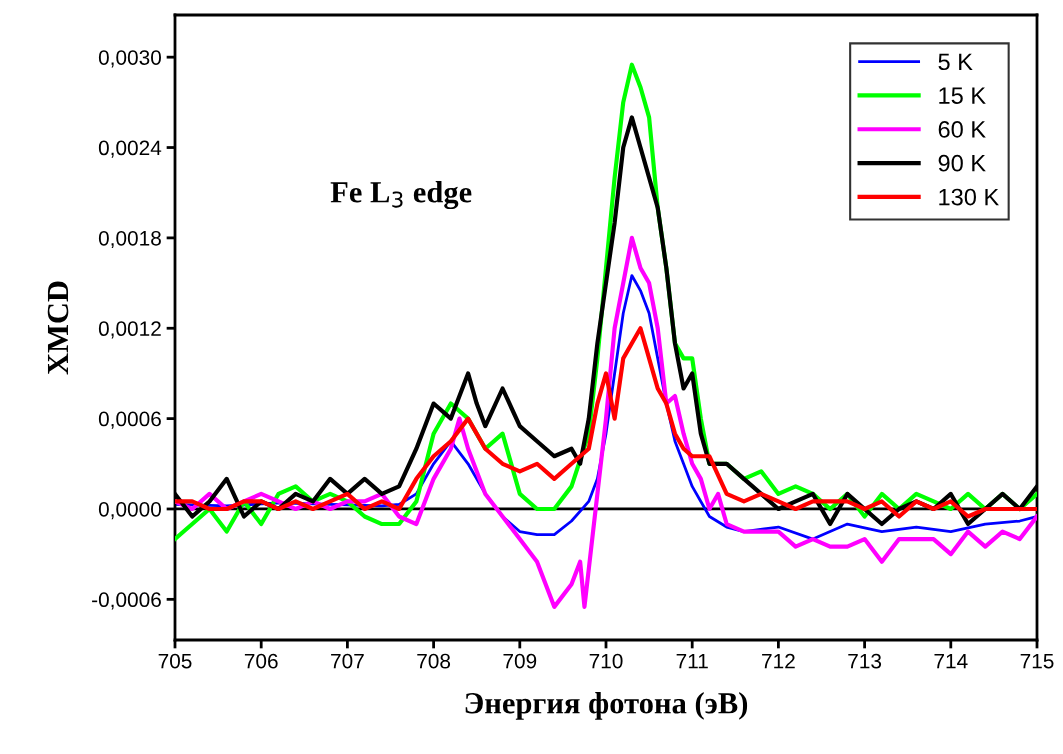 The height and width of the screenshot is (754, 1063). What do you see at coordinates (962, 129) in the screenshot?
I see `legend-label: 60 K` at bounding box center [962, 129].